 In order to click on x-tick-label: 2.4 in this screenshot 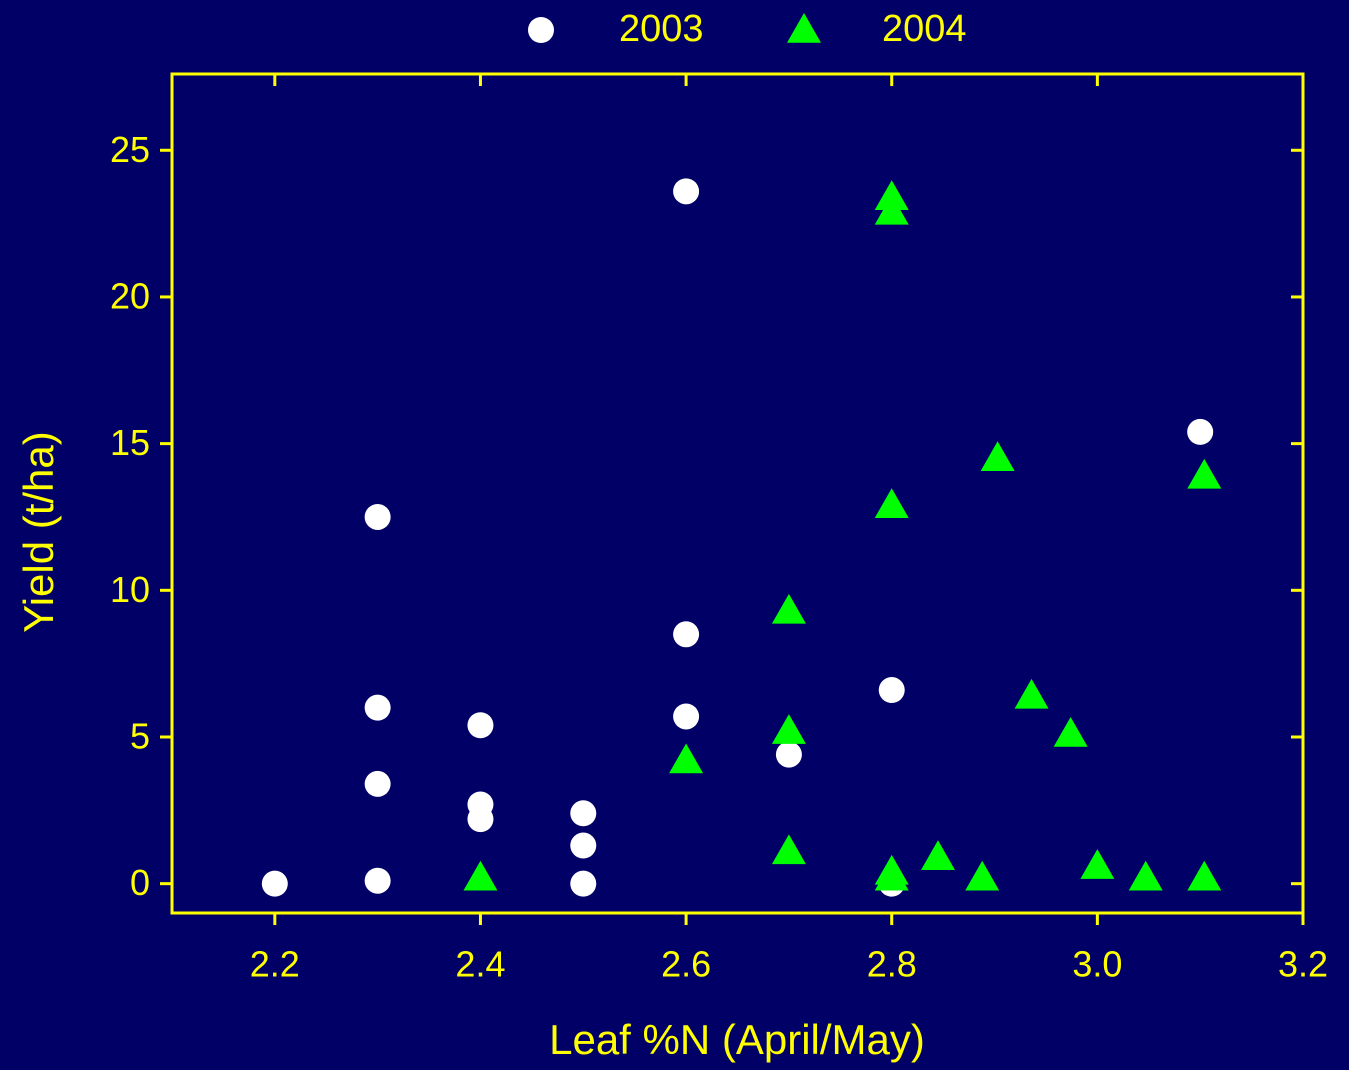, I will do `click(480, 964)`.